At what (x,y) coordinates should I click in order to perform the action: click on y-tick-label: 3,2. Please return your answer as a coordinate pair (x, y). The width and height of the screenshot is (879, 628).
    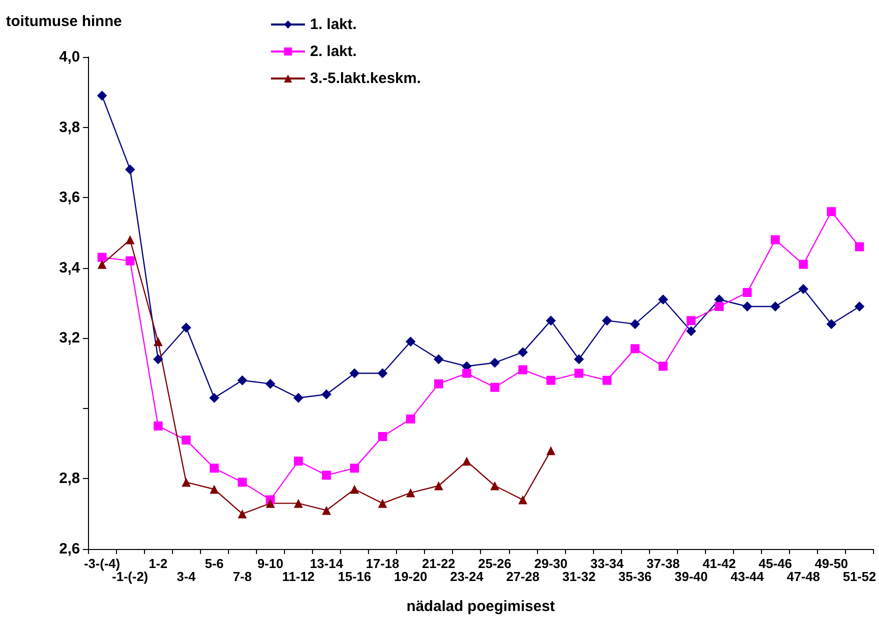
    Looking at the image, I should click on (69, 338).